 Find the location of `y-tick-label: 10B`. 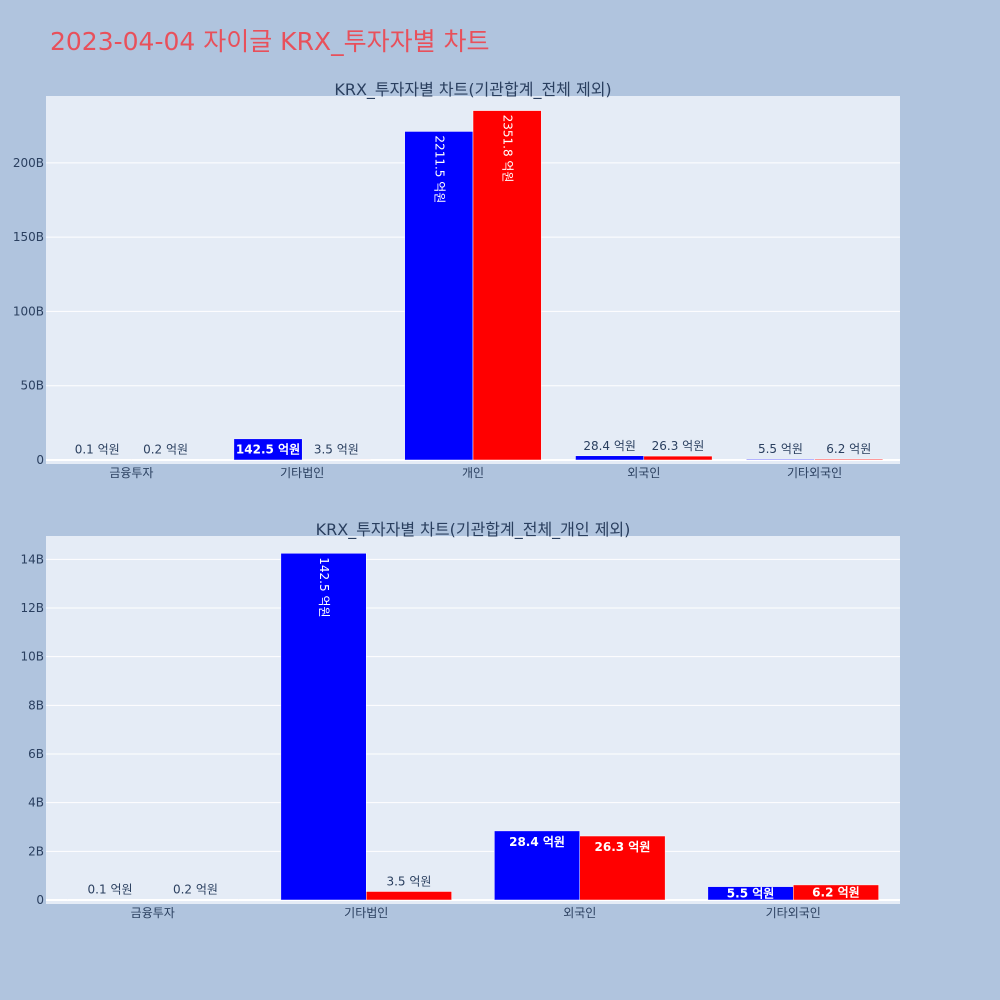

y-tick-label: 10B is located at coordinates (32, 657).